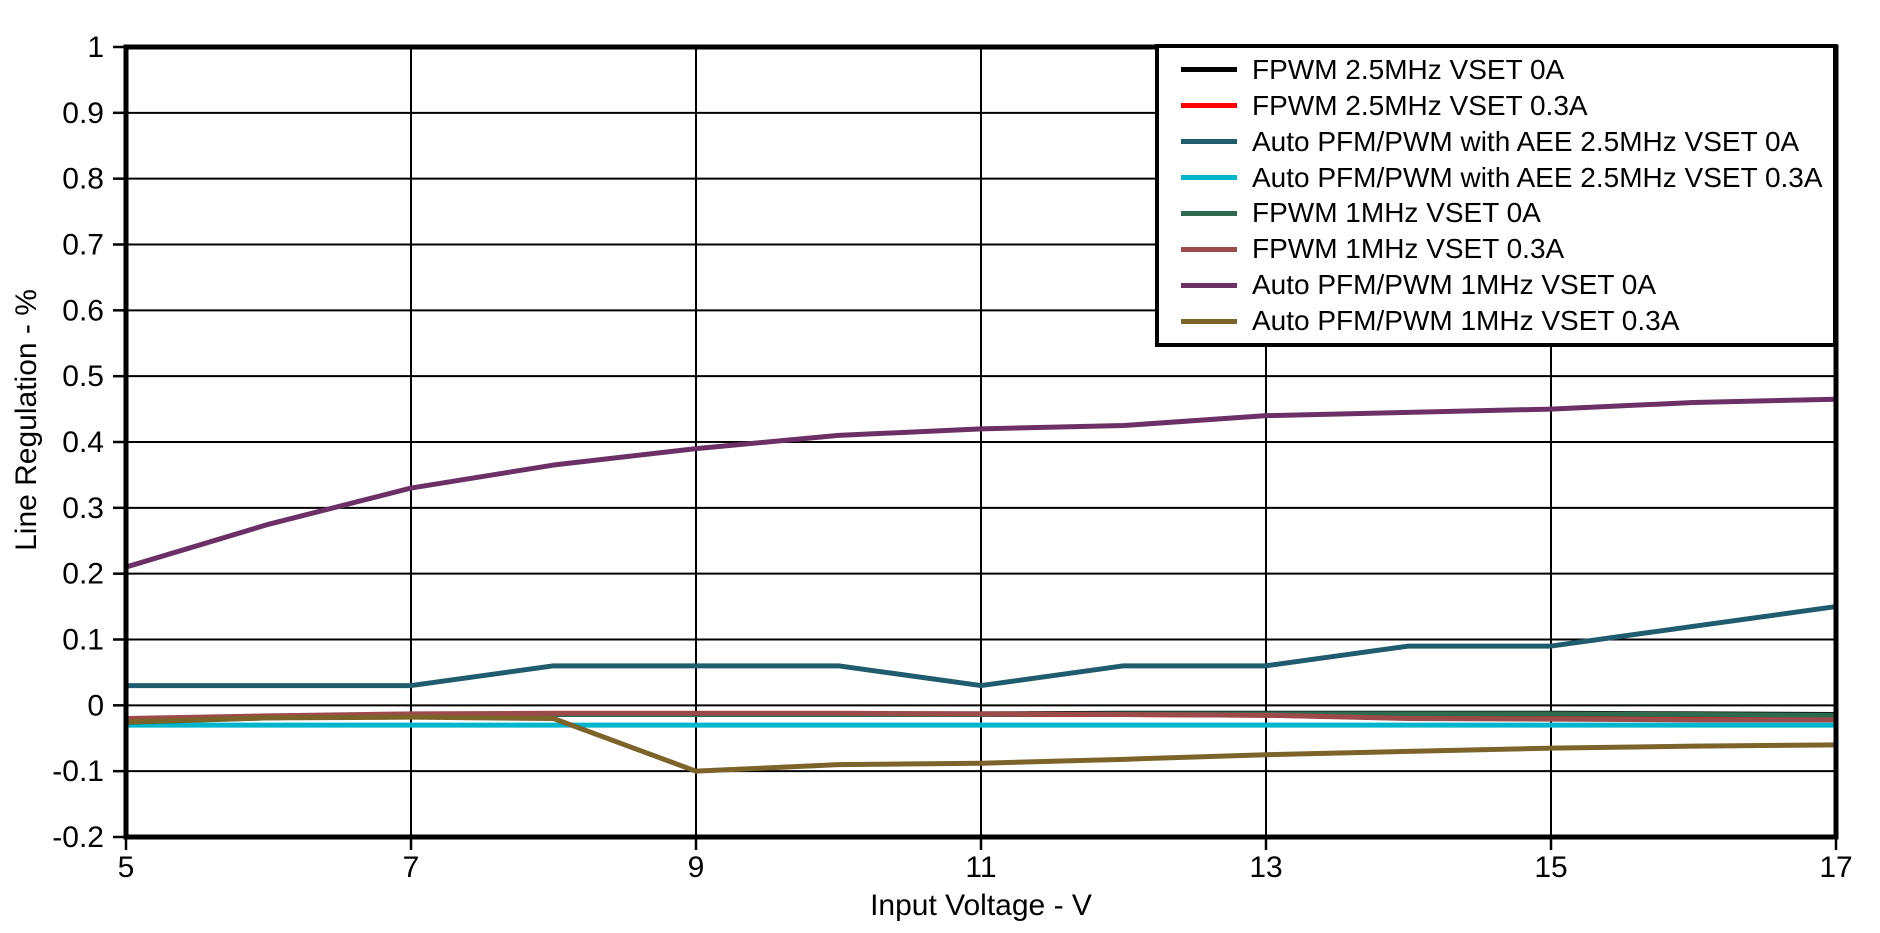  What do you see at coordinates (83, 574) in the screenshot?
I see `y-tick-label: 0.2` at bounding box center [83, 574].